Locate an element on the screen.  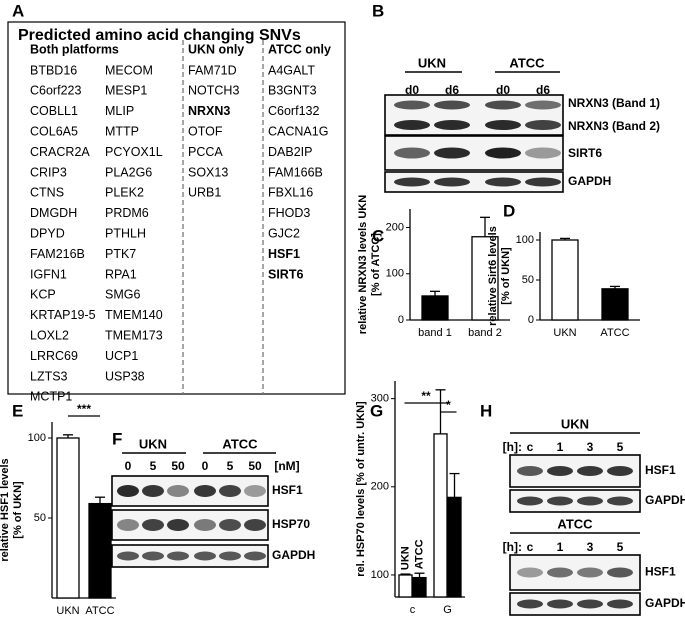
x-tick-label: band 1 is located at coordinates (435, 333).